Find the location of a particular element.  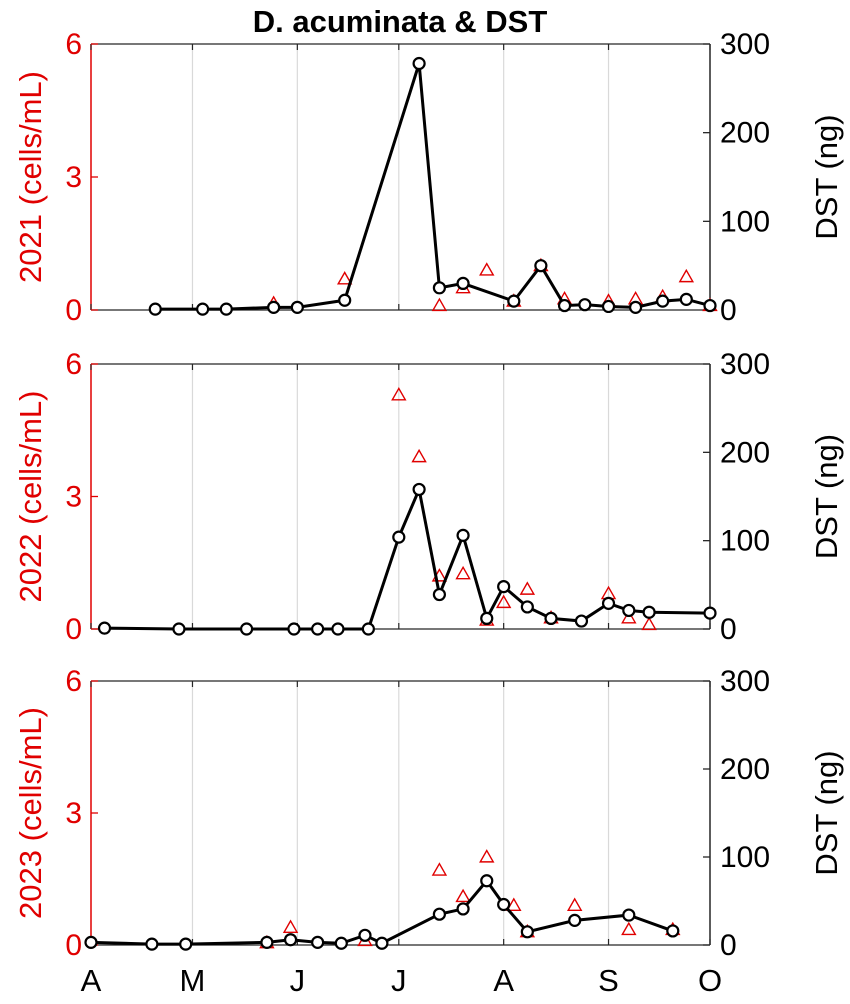

x-tick-label: S is located at coordinates (608, 980).